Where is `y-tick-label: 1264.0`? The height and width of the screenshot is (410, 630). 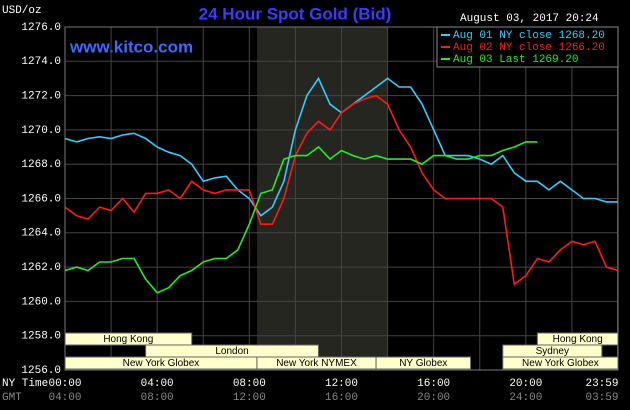
y-tick-label: 1264.0 is located at coordinates (41, 234).